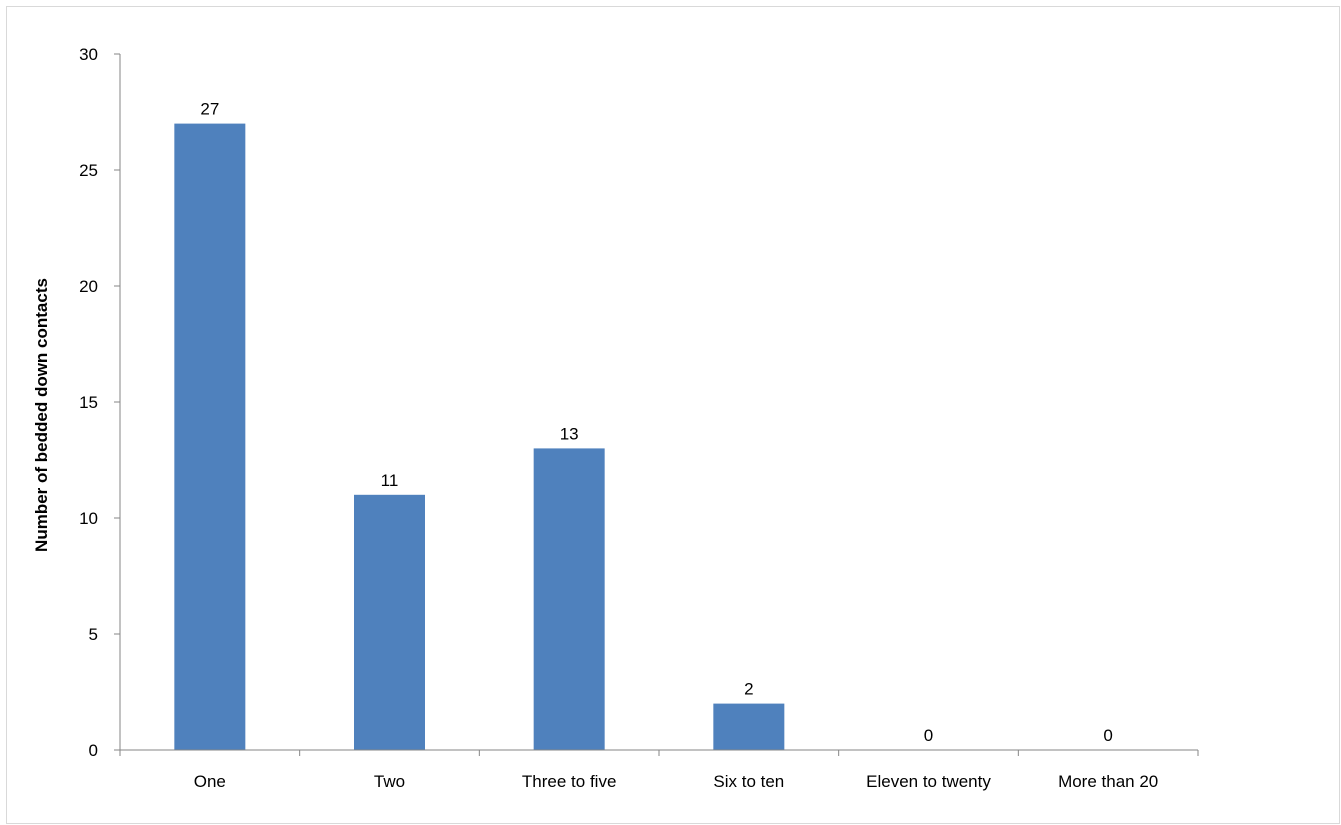  I want to click on y-axis-ticks: 0 5 10 15 20 25 30, so click(99, 402).